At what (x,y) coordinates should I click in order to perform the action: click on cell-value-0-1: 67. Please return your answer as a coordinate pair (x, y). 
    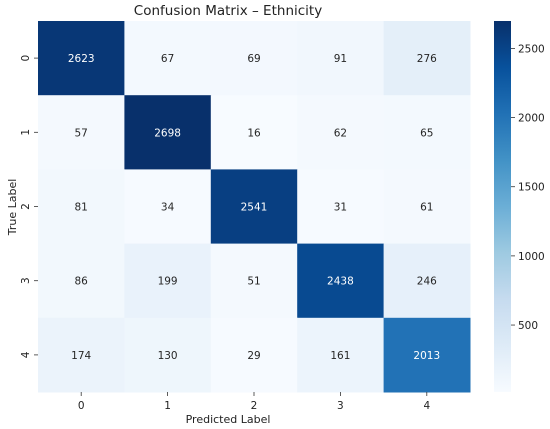
    Looking at the image, I should click on (167, 59).